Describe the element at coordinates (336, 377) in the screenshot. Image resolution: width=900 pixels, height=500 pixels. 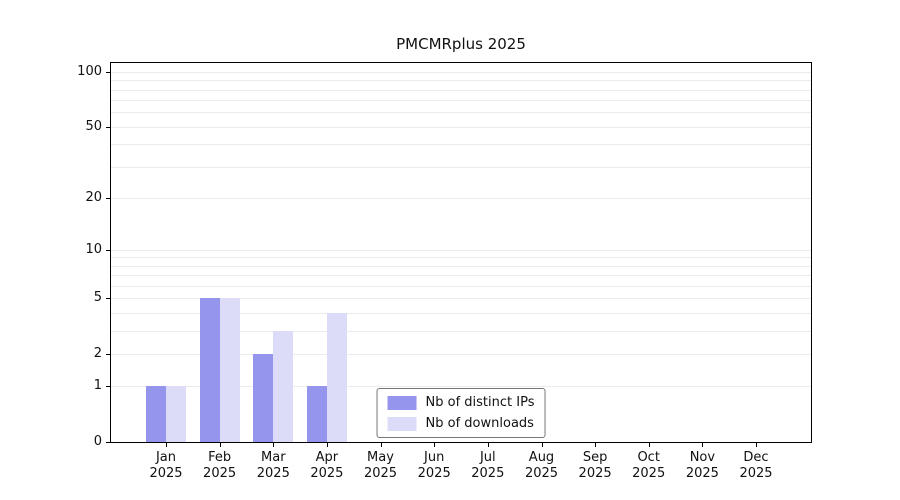
I see `bar-apr-downloads` at that location.